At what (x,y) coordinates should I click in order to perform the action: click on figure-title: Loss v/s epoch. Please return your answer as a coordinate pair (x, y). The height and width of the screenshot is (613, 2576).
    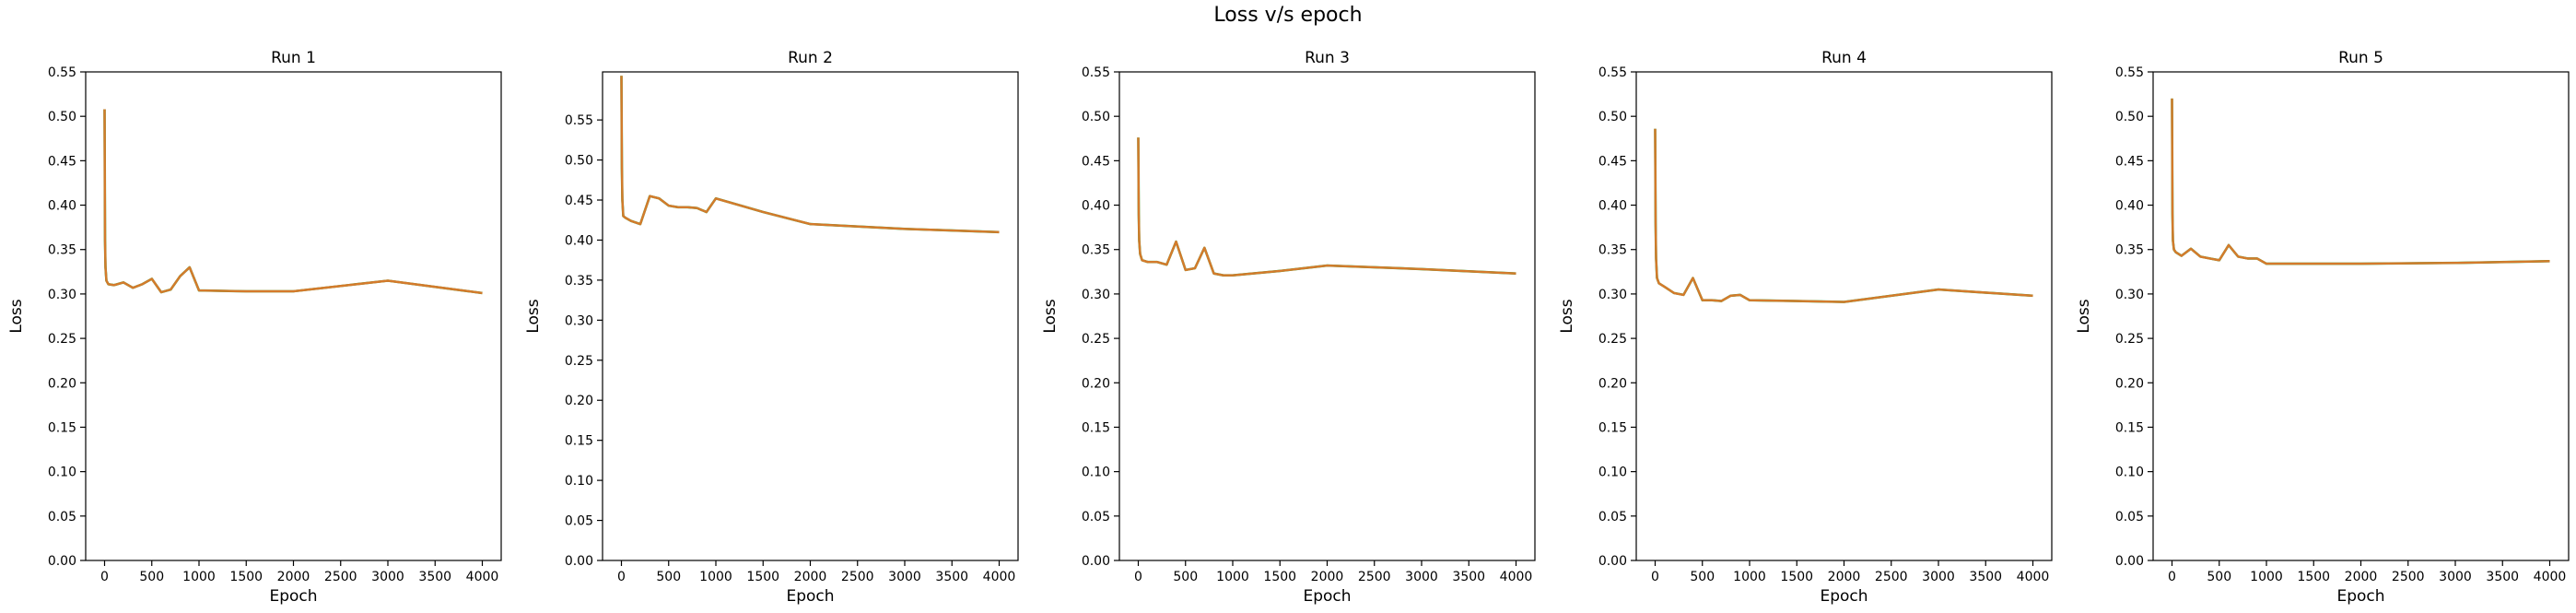
    Looking at the image, I should click on (1288, 16).